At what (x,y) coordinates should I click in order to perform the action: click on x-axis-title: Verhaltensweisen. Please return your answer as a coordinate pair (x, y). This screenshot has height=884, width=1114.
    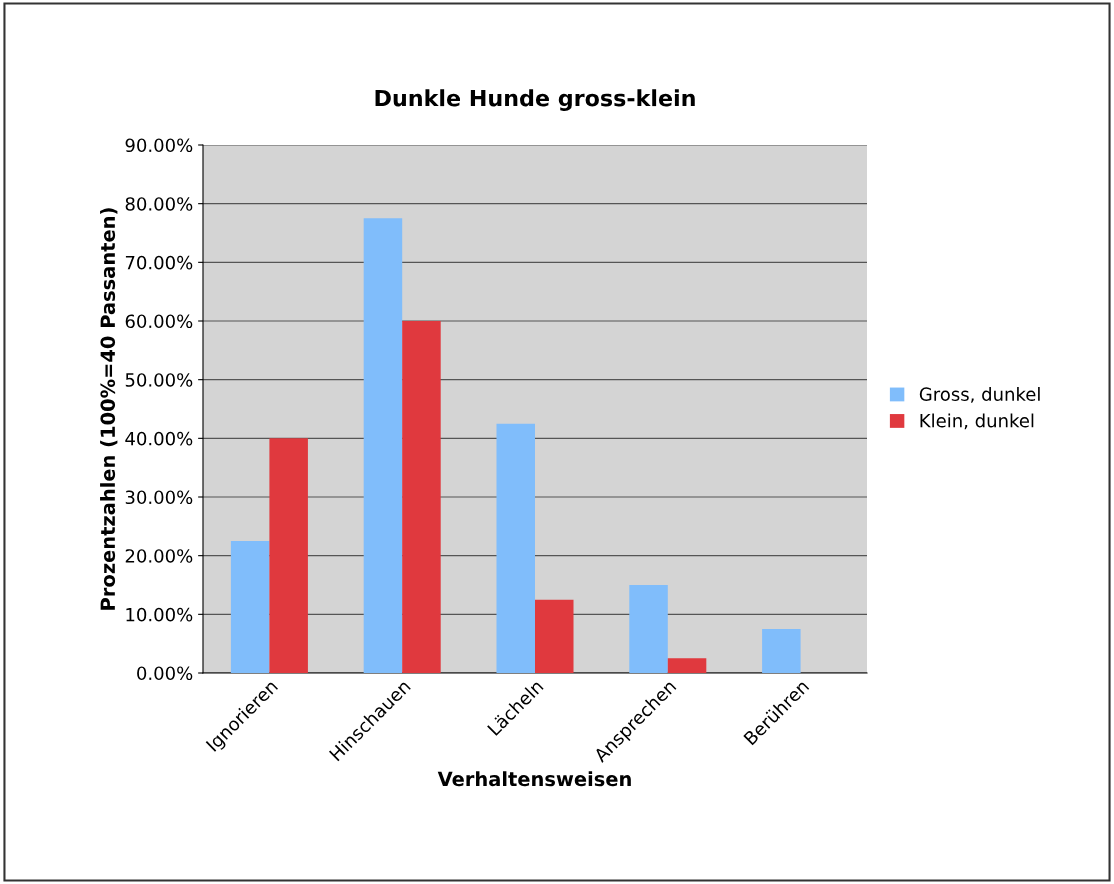
    Looking at the image, I should click on (534, 779).